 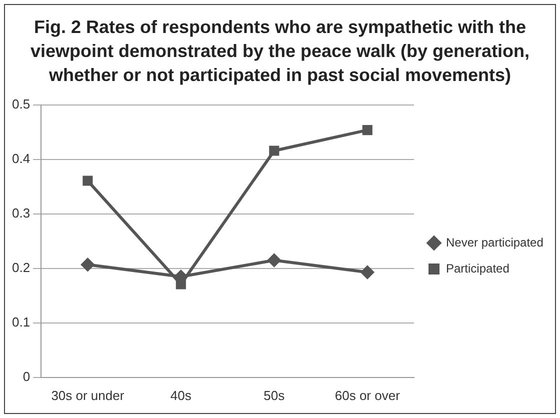 I want to click on x-tick-label: 40s, so click(x=181, y=395).